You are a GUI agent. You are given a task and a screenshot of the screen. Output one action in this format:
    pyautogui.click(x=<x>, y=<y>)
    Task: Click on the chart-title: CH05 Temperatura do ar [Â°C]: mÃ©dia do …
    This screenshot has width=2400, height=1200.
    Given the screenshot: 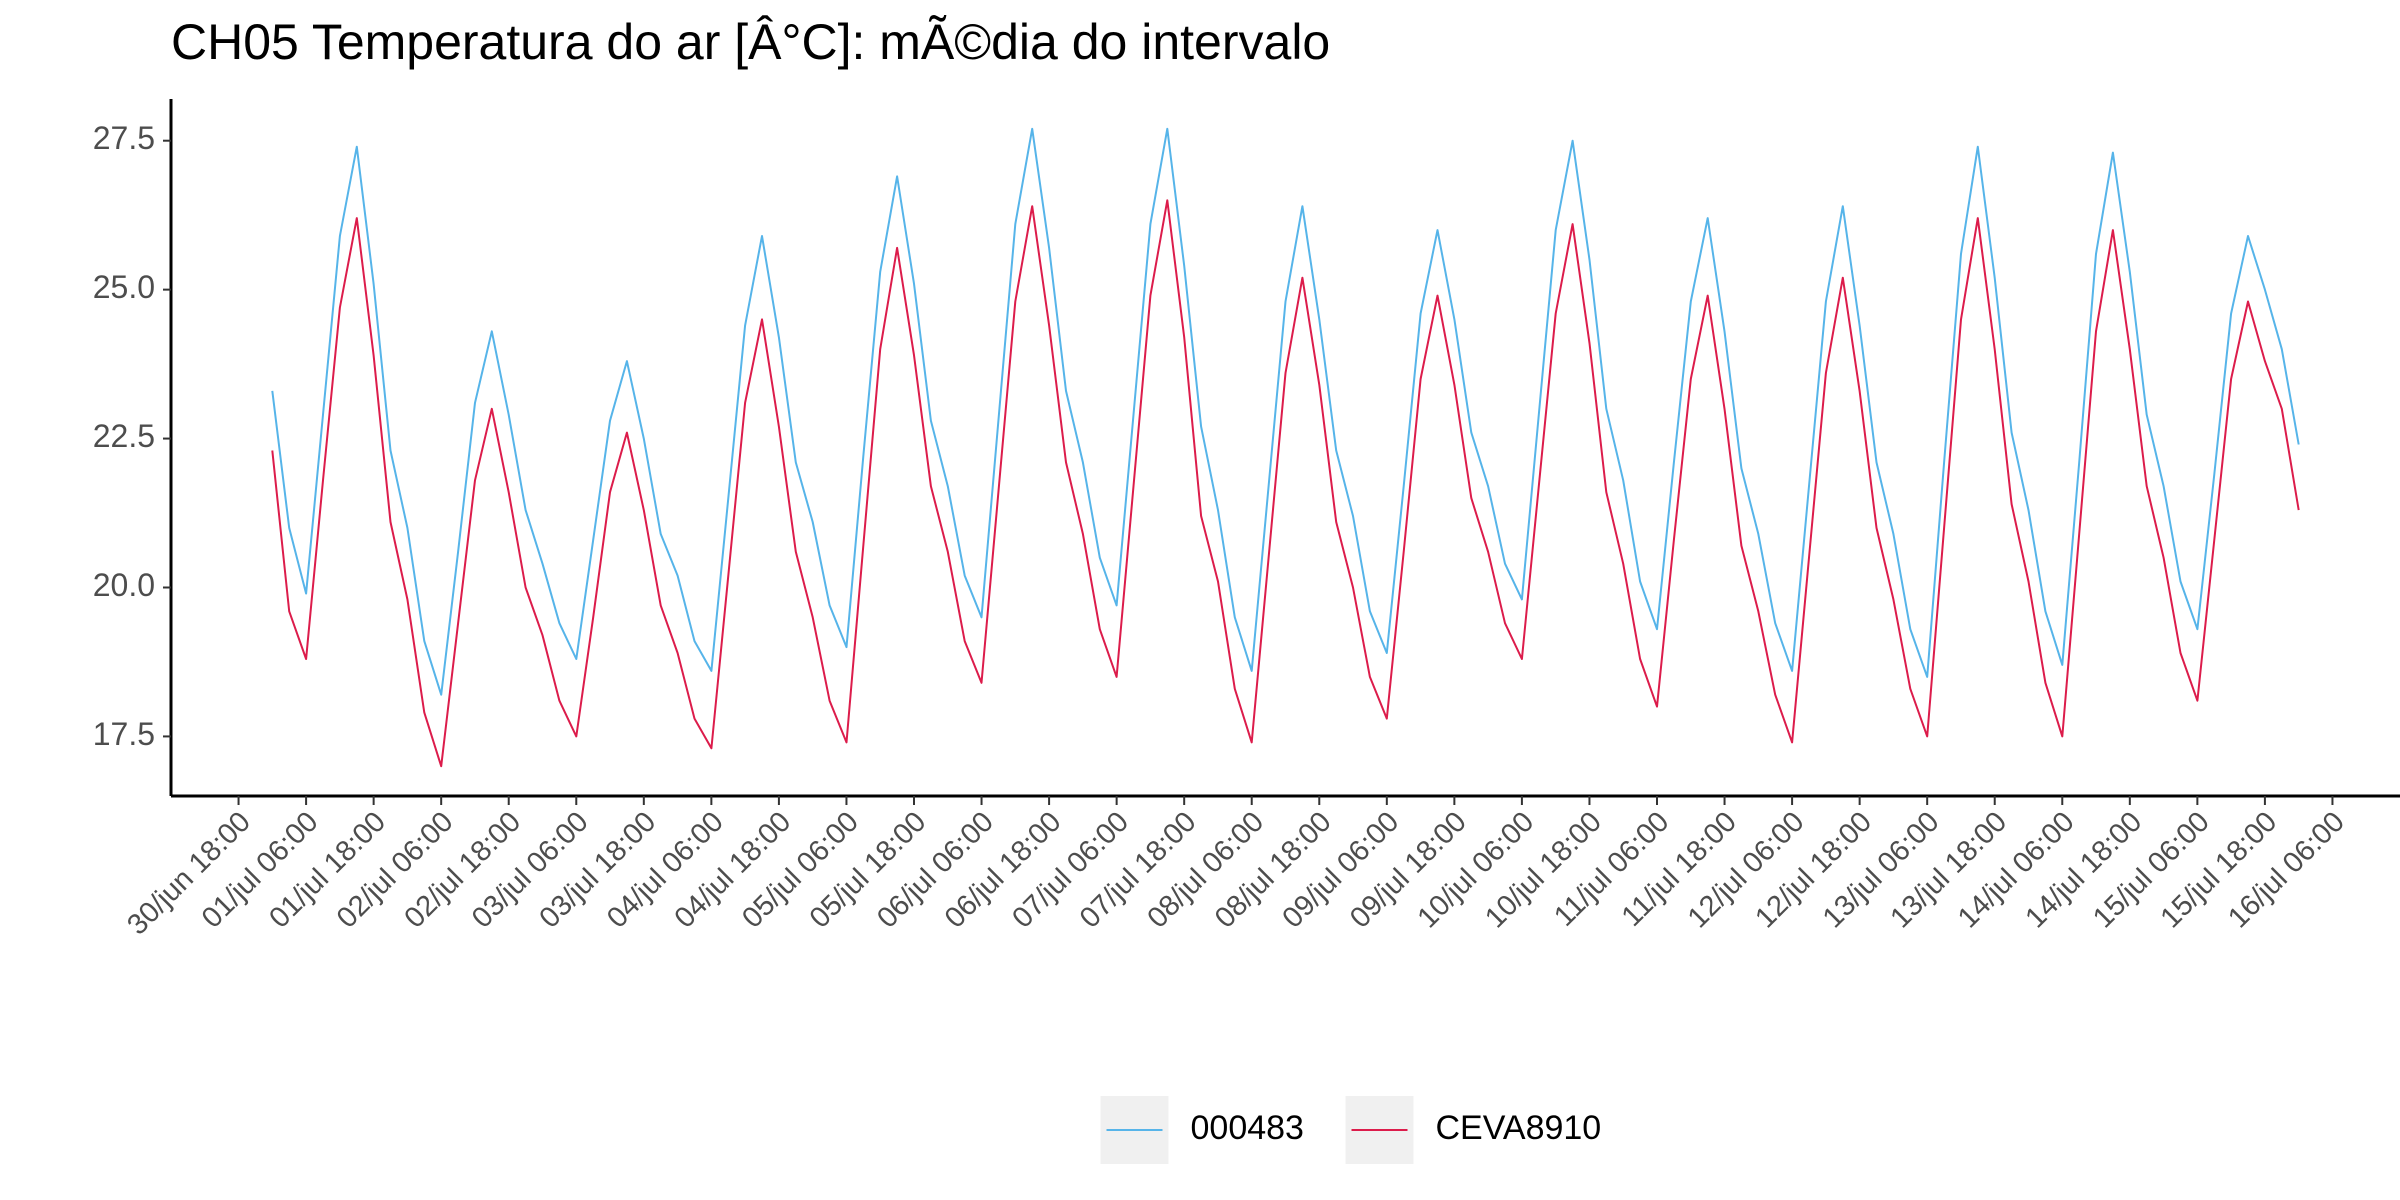 What is the action you would take?
    pyautogui.click(x=750, y=42)
    